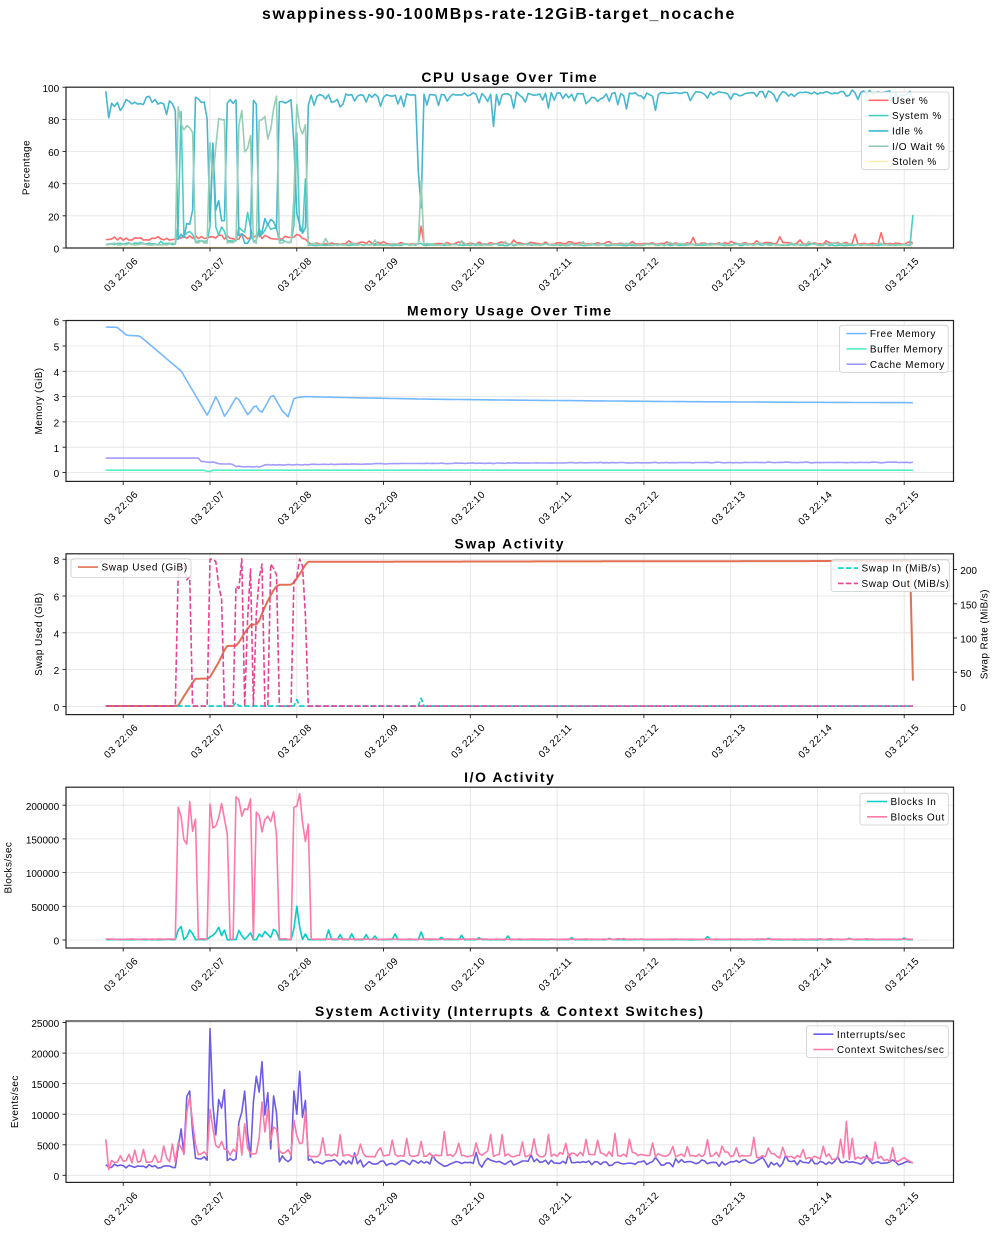 The width and height of the screenshot is (1000, 1234). What do you see at coordinates (15, 1101) in the screenshot?
I see `svg-text: Events/sec` at bounding box center [15, 1101].